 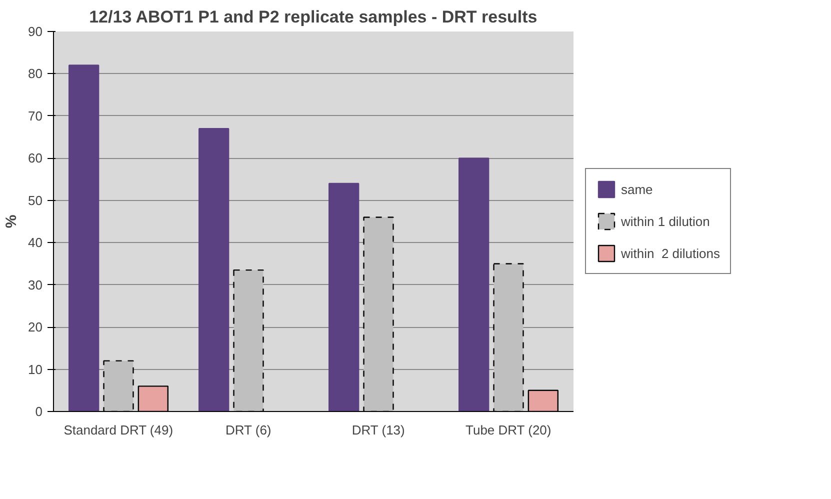 What do you see at coordinates (35, 200) in the screenshot?
I see `y-tick-label: 50` at bounding box center [35, 200].